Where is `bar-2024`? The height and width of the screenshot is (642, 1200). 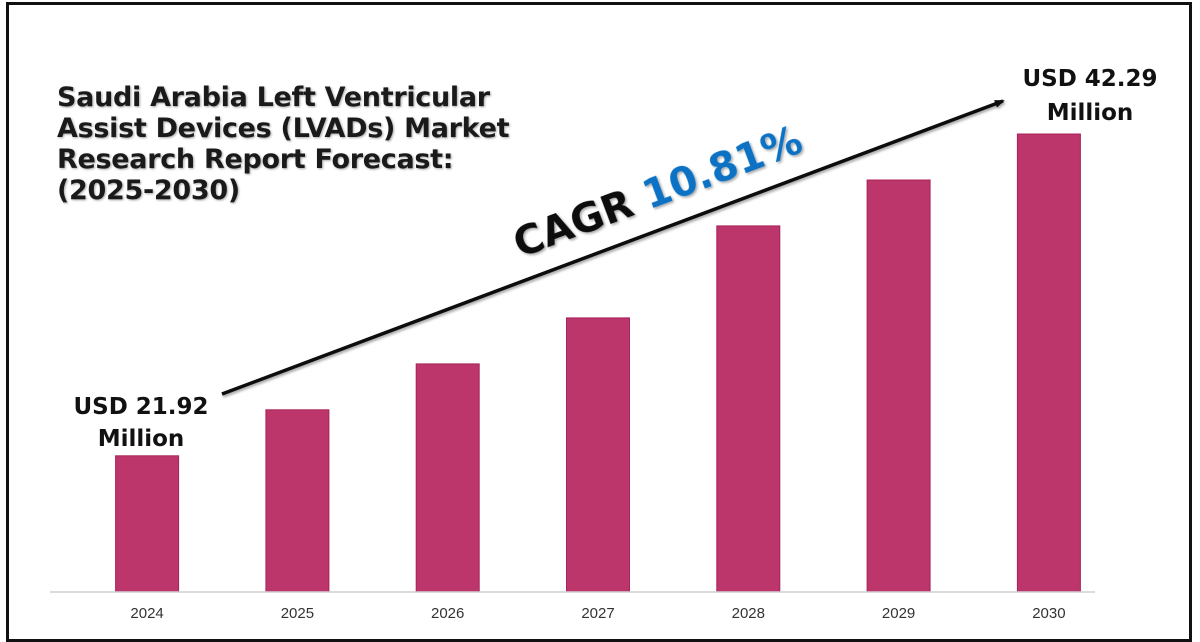
bar-2024 is located at coordinates (147, 524).